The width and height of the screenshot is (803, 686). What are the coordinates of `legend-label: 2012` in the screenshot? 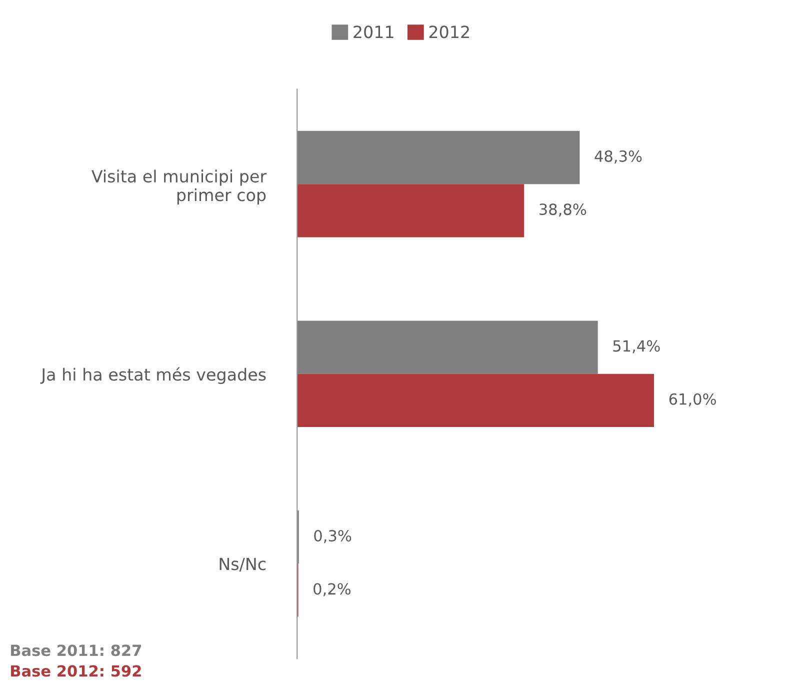 It's located at (449, 32).